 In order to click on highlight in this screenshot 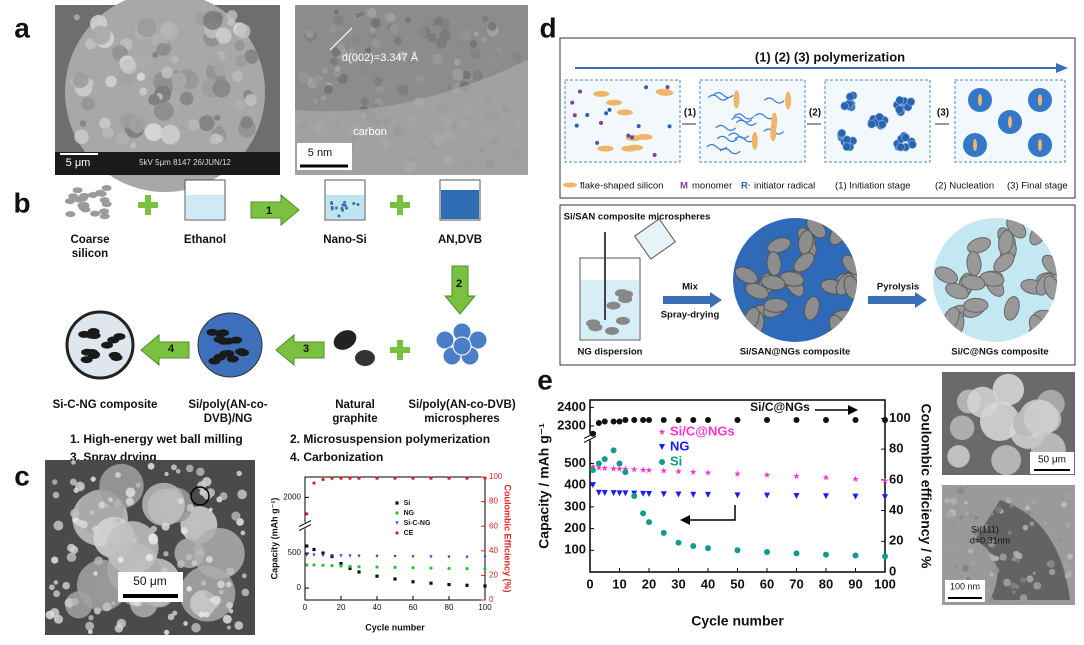, I will do `click(200, 496)`.